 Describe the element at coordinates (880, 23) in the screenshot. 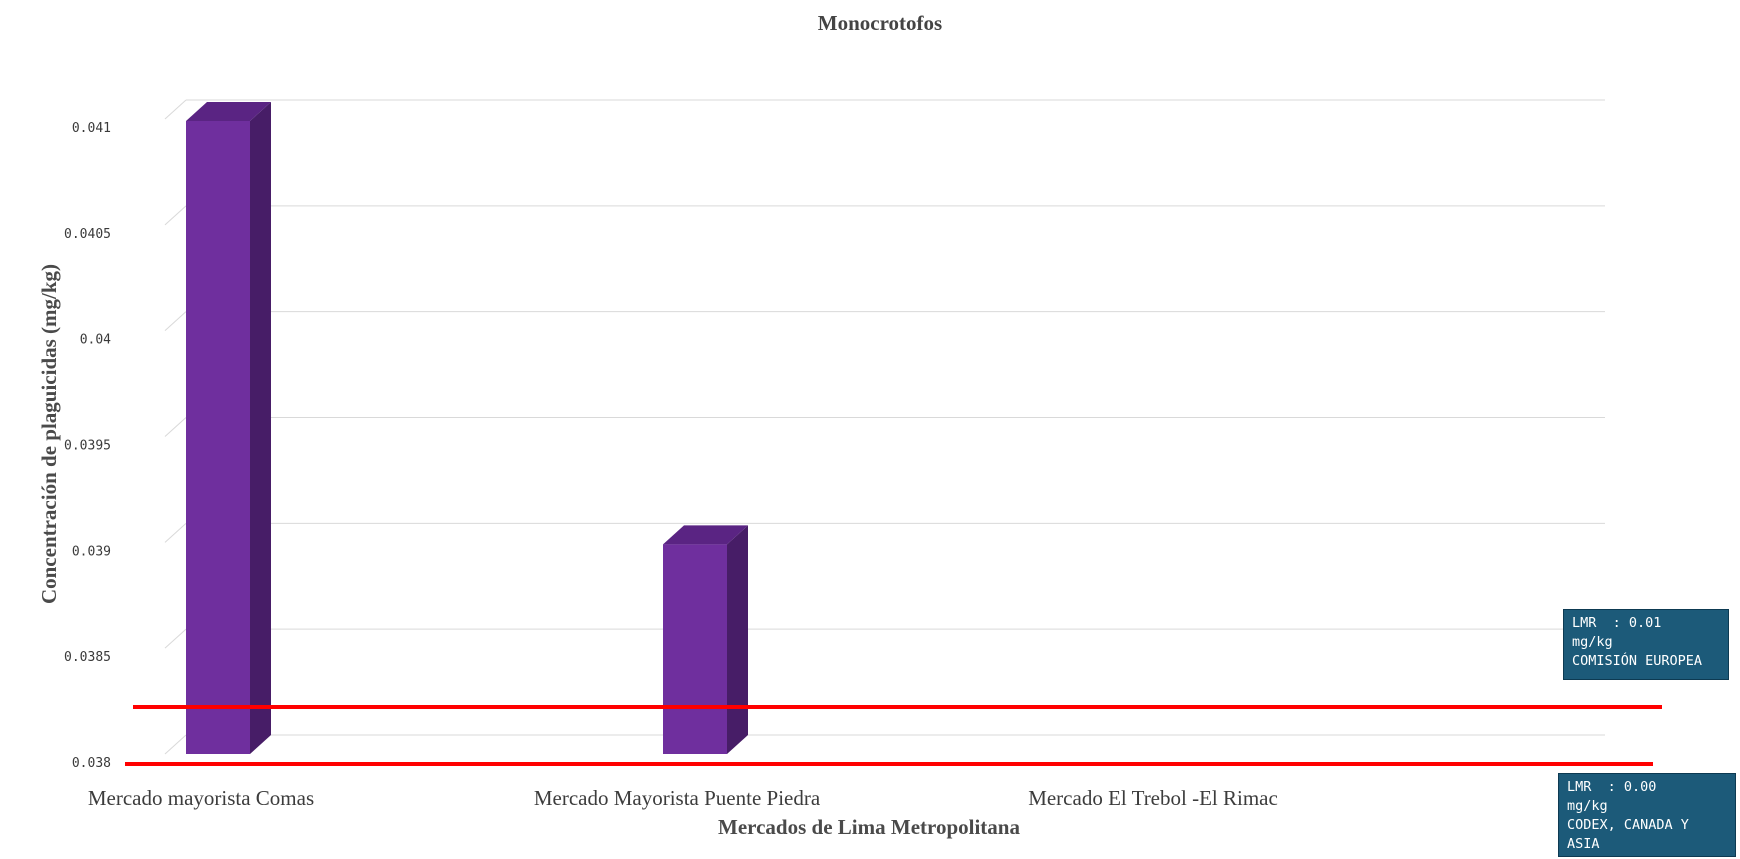

I see `chart-title: Monocrotofos` at that location.